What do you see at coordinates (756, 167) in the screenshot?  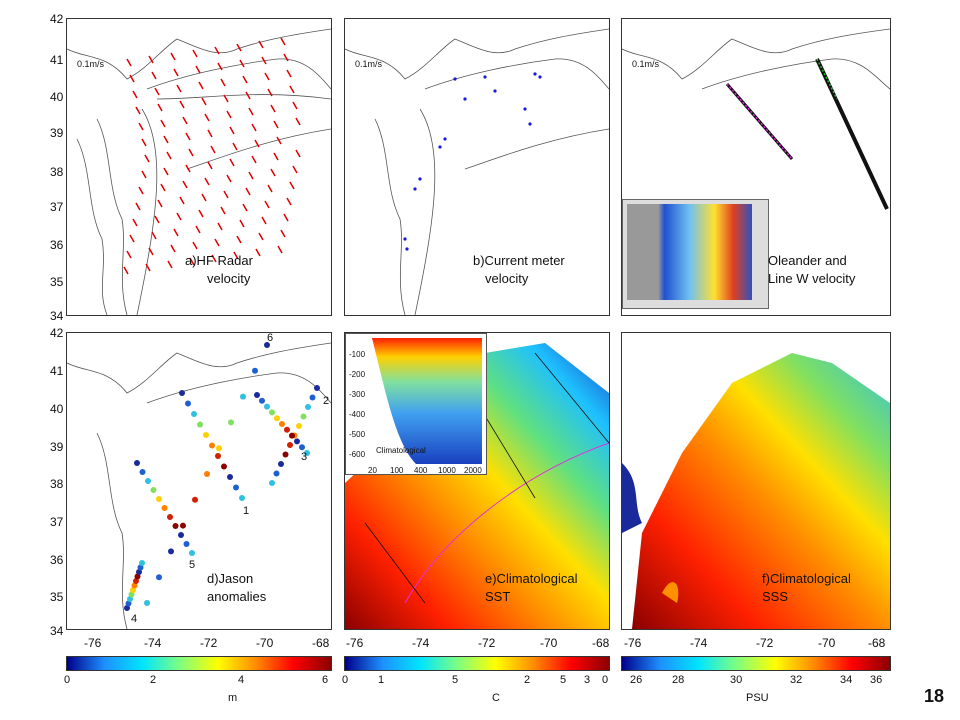 I see `panel-c-oleander: Oleander and Line W velocity 0.1m/s` at bounding box center [756, 167].